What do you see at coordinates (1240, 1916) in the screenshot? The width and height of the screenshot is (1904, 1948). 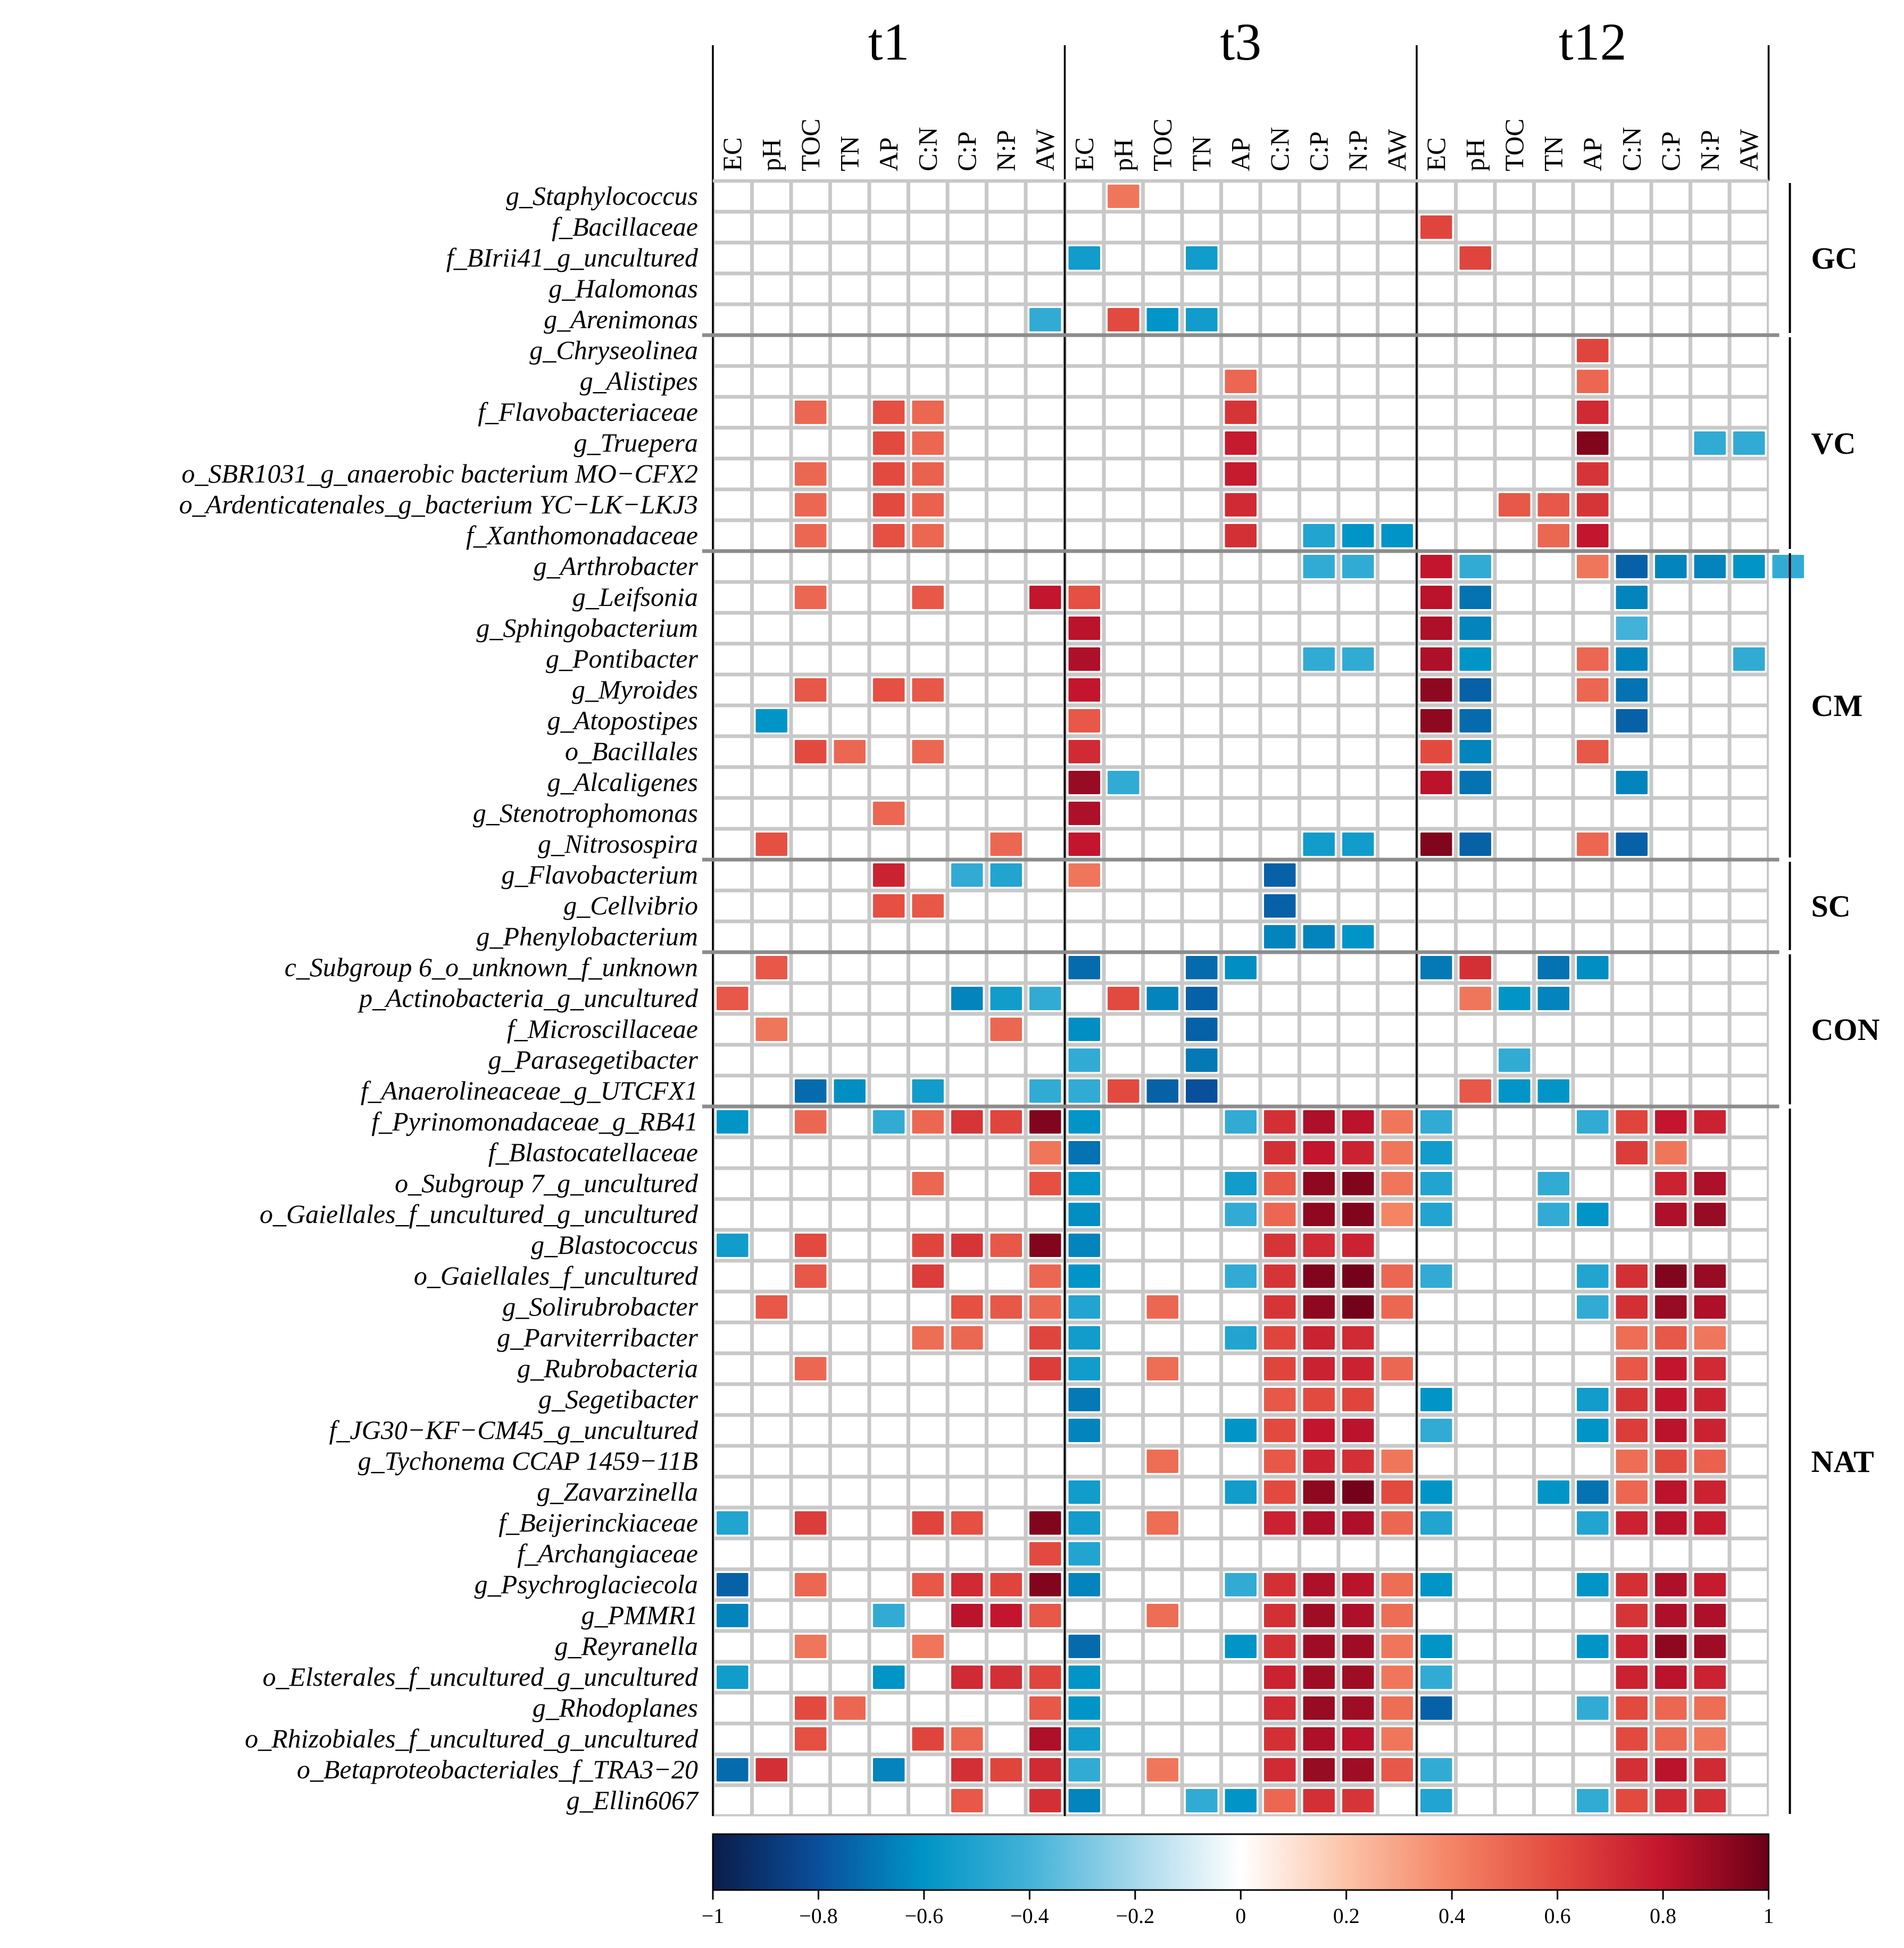 I see `colorbar-tick-label: 0` at bounding box center [1240, 1916].